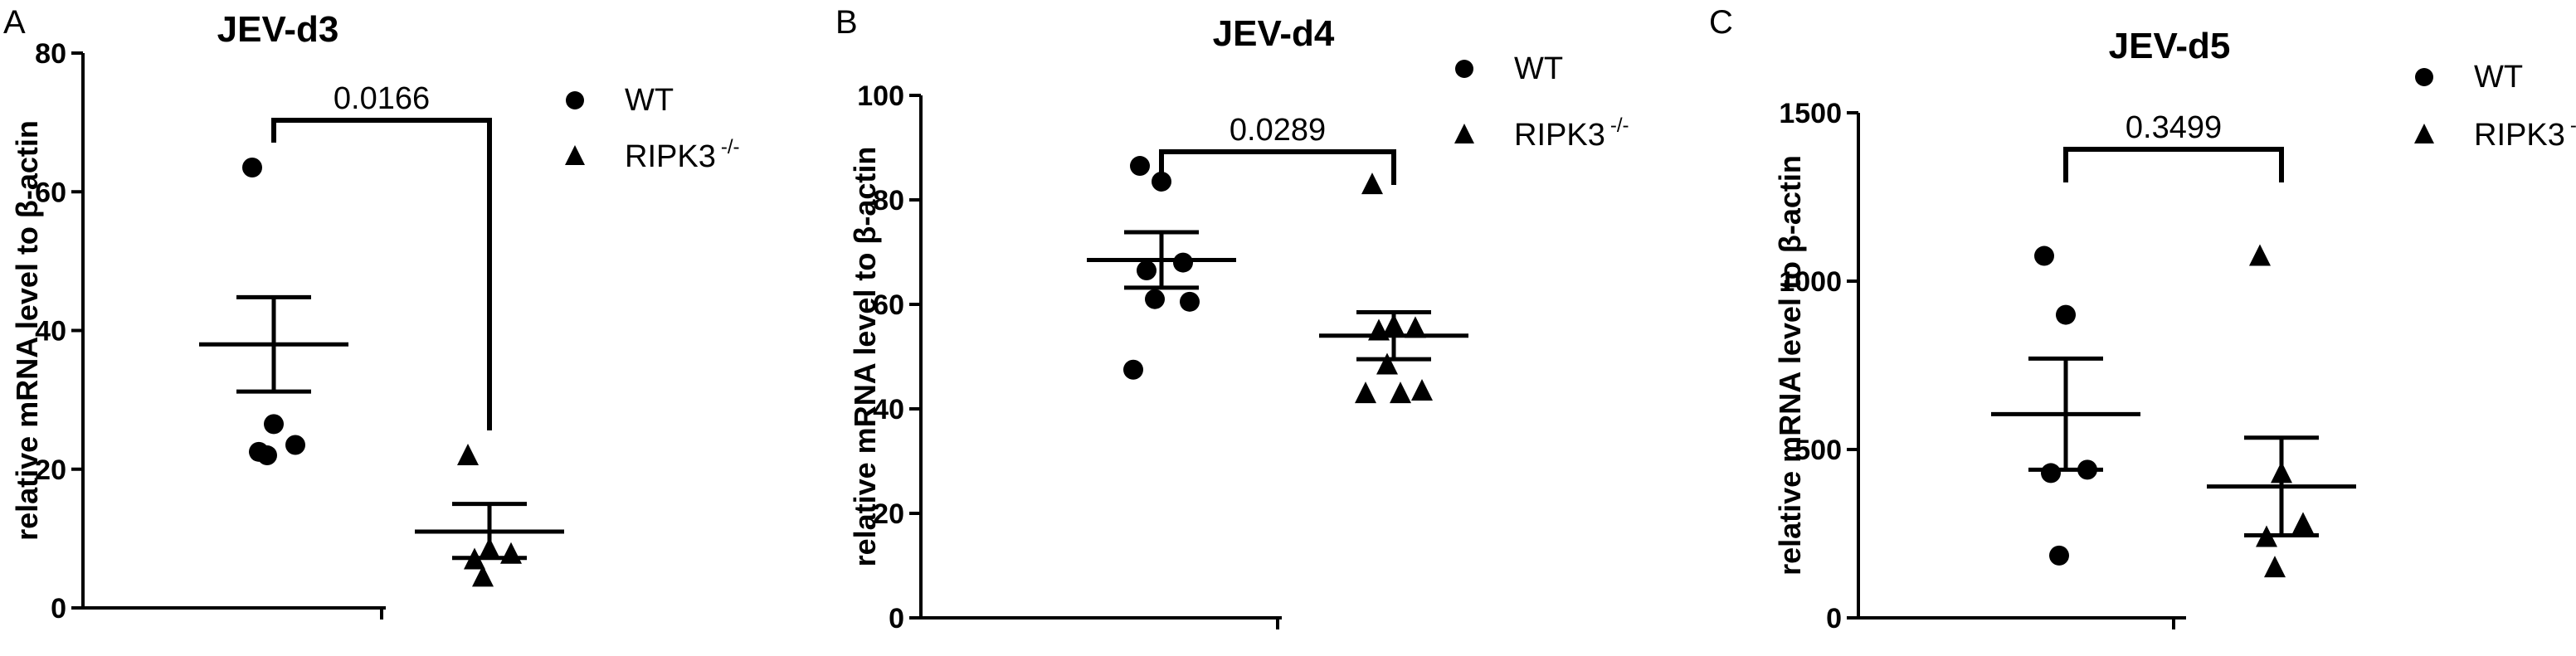 The height and width of the screenshot is (656, 2576). Describe the element at coordinates (1721, 22) in the screenshot. I see `panel-letter: C` at that location.